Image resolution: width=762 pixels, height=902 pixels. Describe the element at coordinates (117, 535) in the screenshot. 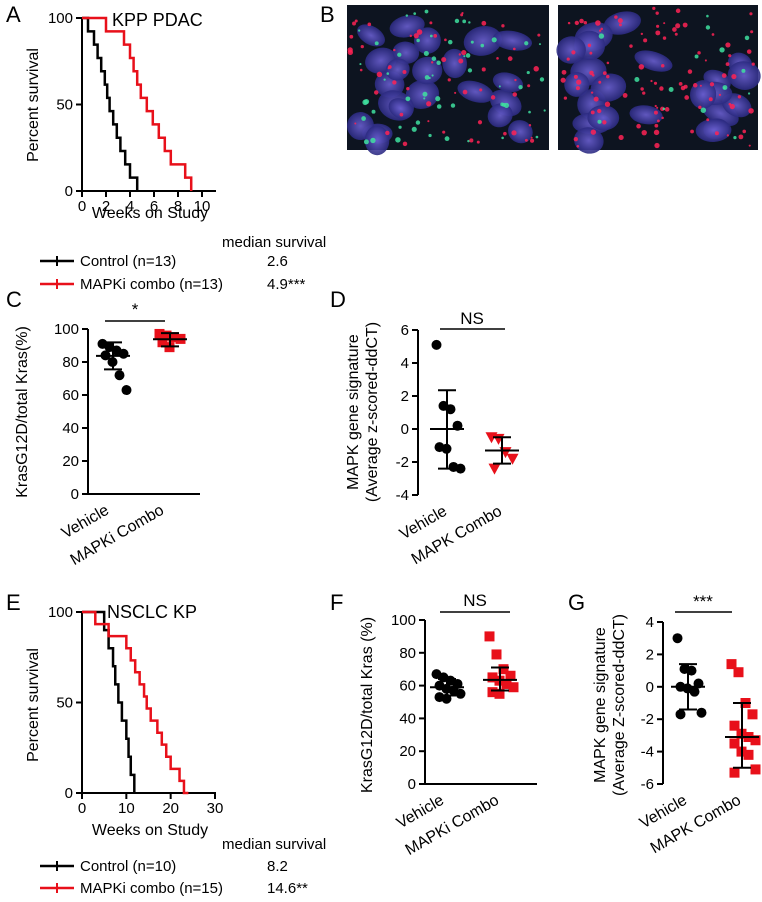

I see `panel-c-cat-combo: MAPKi Combo` at that location.